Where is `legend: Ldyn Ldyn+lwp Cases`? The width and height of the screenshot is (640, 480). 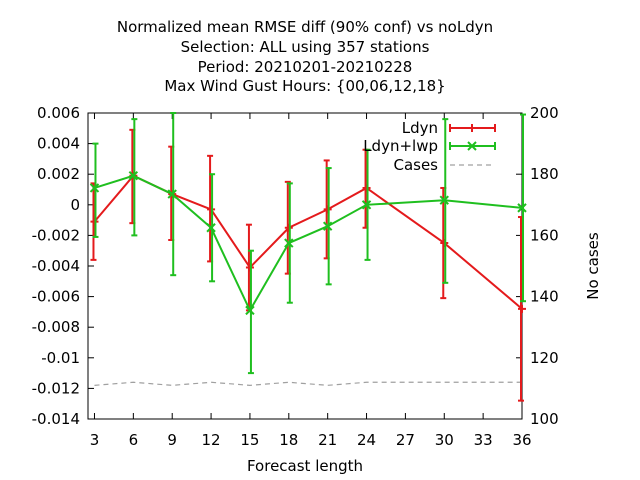
legend: Ldyn Ldyn+lwp Cases is located at coordinates (429, 146).